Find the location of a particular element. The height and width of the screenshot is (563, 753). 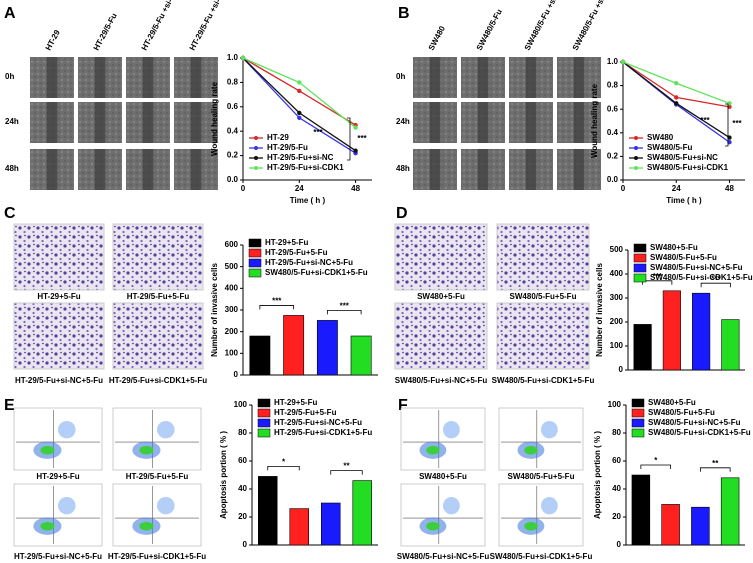

x-axis-label: Time ( h ) is located at coordinates (684, 200).